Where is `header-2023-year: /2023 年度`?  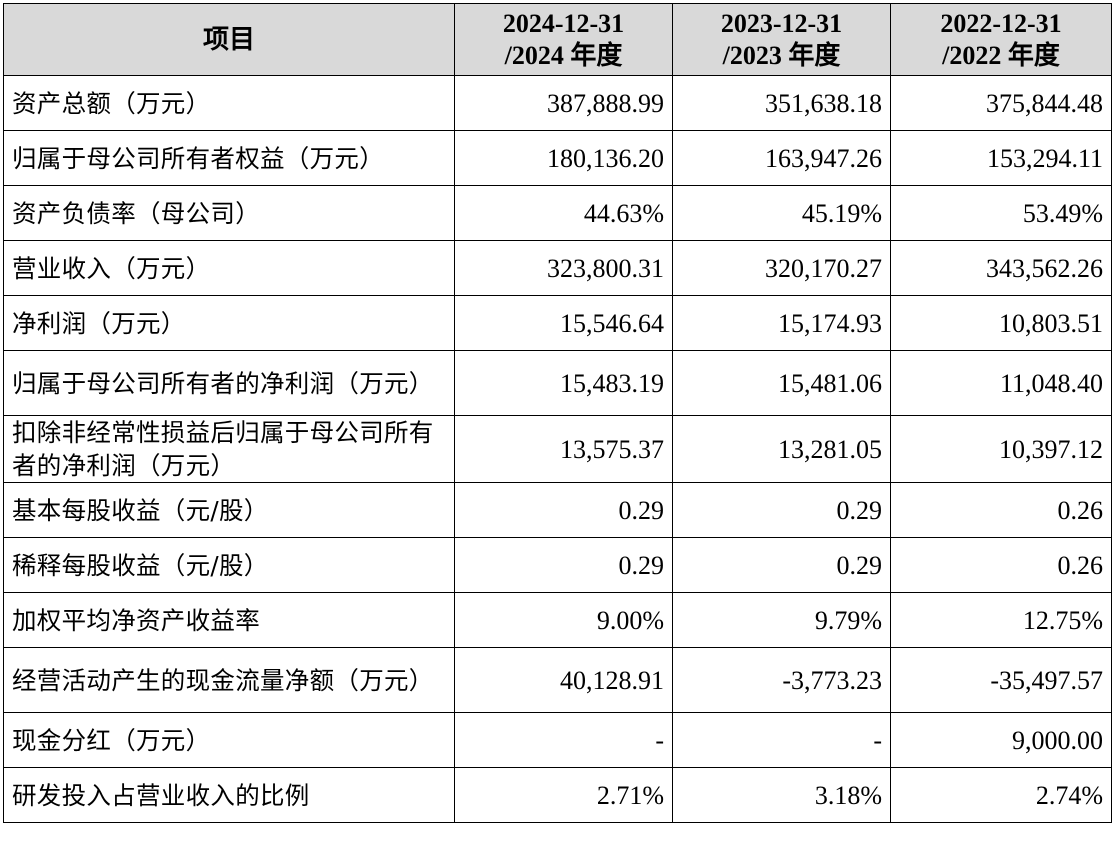
header-2023-year: /2023 年度 is located at coordinates (781, 55).